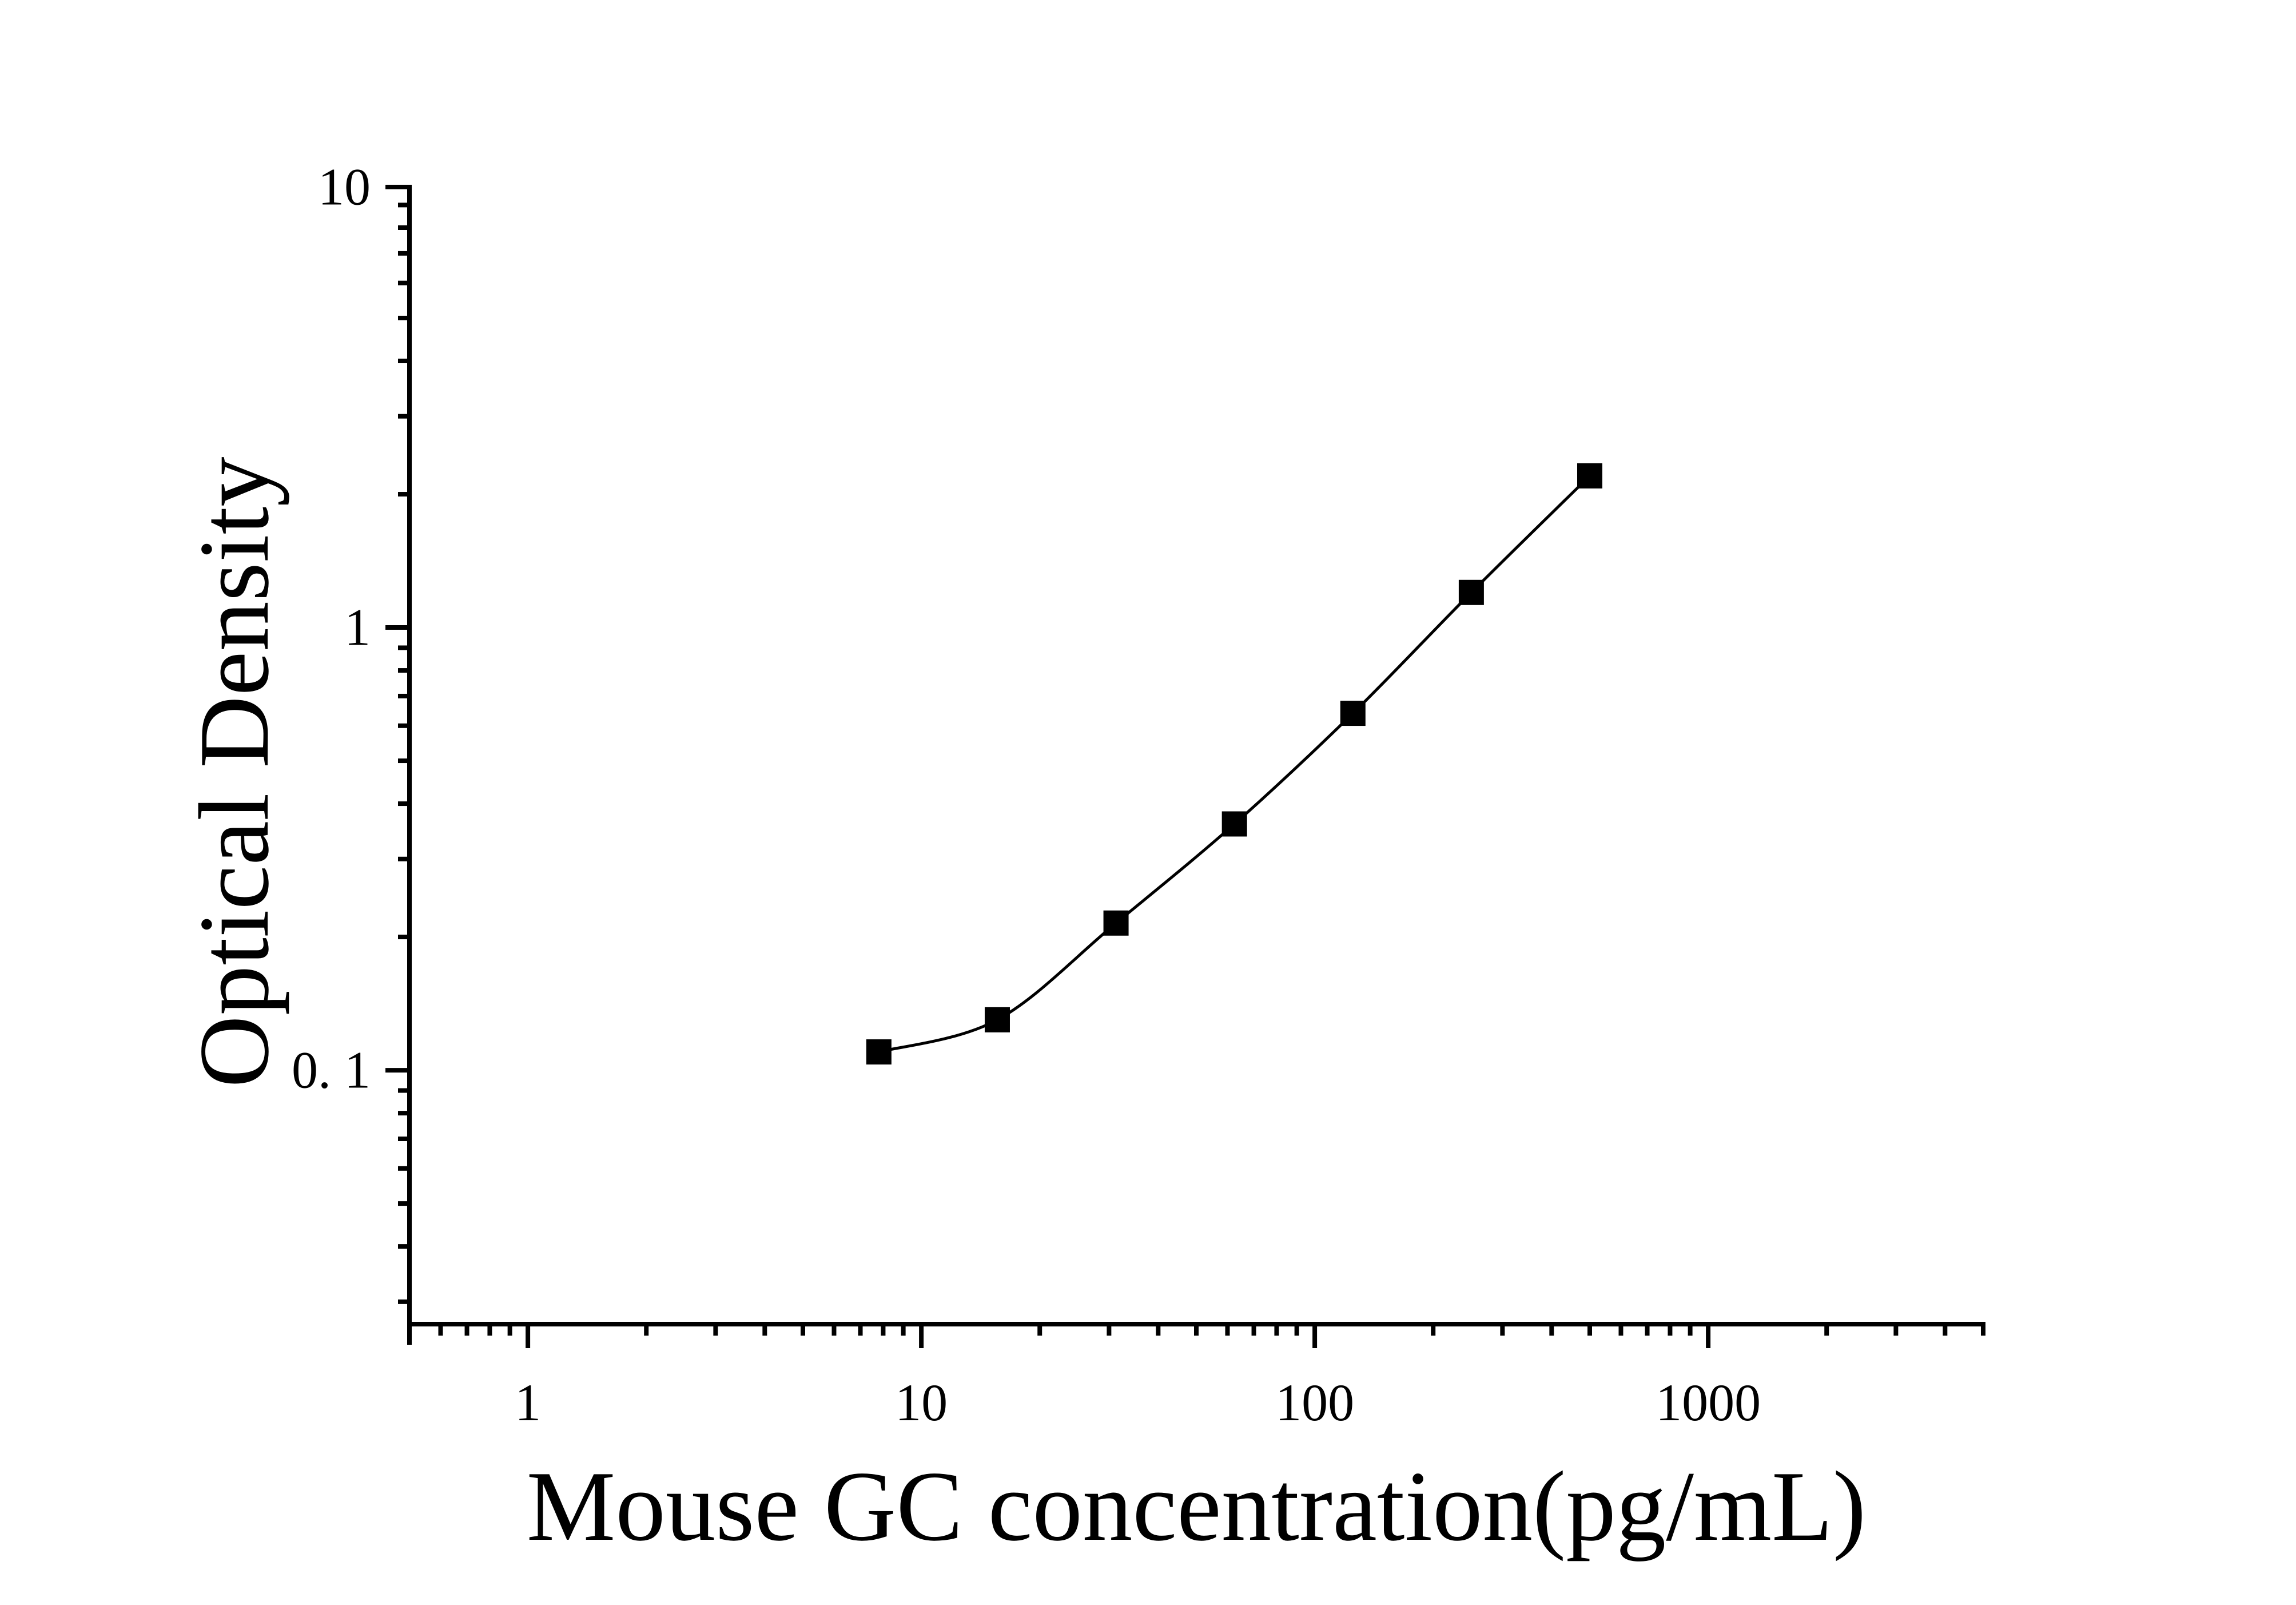  I want to click on x-tick-label: 1000, so click(1709, 1402).